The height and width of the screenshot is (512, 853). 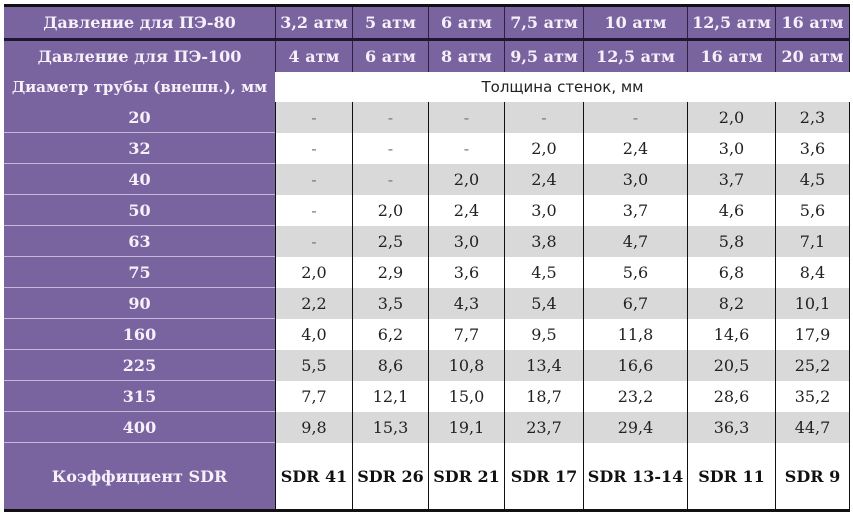 What do you see at coordinates (390, 241) in the screenshot?
I see `thickness-cell: 2,5` at bounding box center [390, 241].